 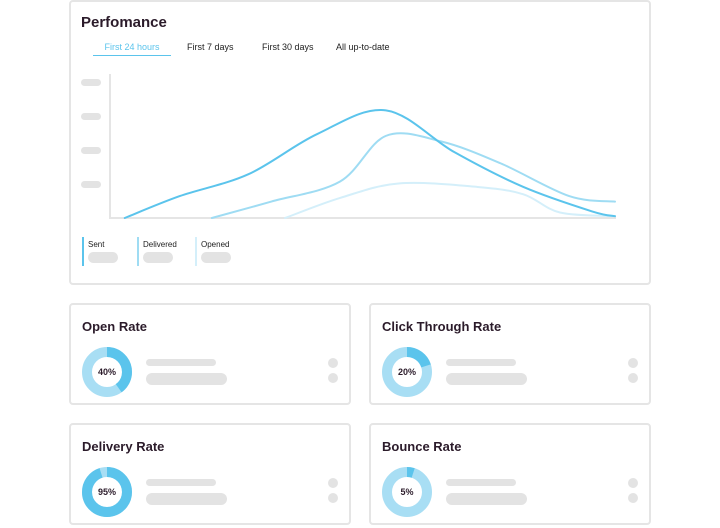 I want to click on legend-label: Opened, so click(x=215, y=244).